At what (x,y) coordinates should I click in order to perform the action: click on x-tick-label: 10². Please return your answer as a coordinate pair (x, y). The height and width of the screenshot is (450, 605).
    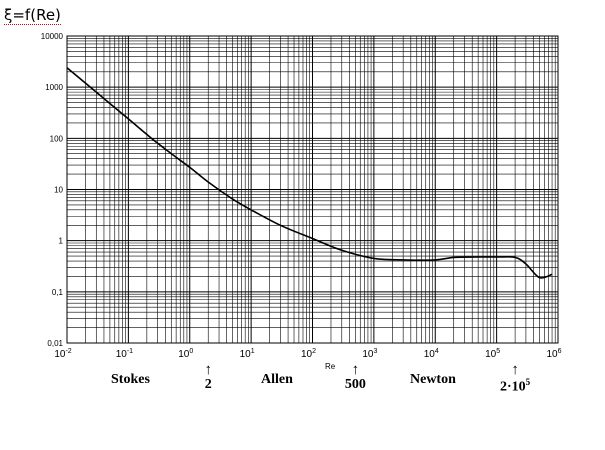
    Looking at the image, I should click on (308, 354).